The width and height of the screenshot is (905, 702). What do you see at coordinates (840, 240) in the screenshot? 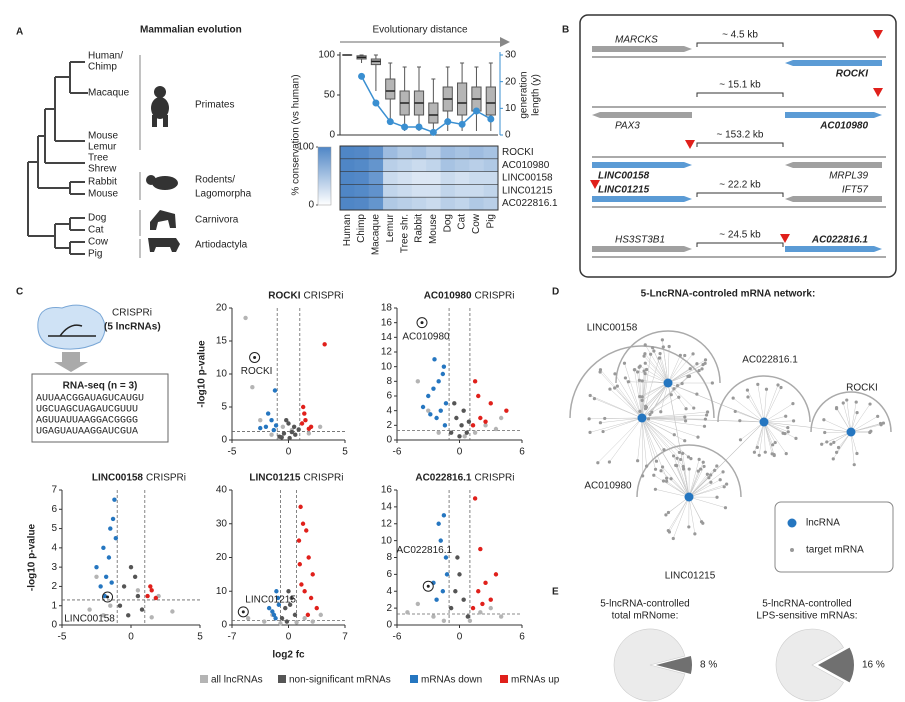
I see `gene-label: AC022816.1` at bounding box center [840, 240].